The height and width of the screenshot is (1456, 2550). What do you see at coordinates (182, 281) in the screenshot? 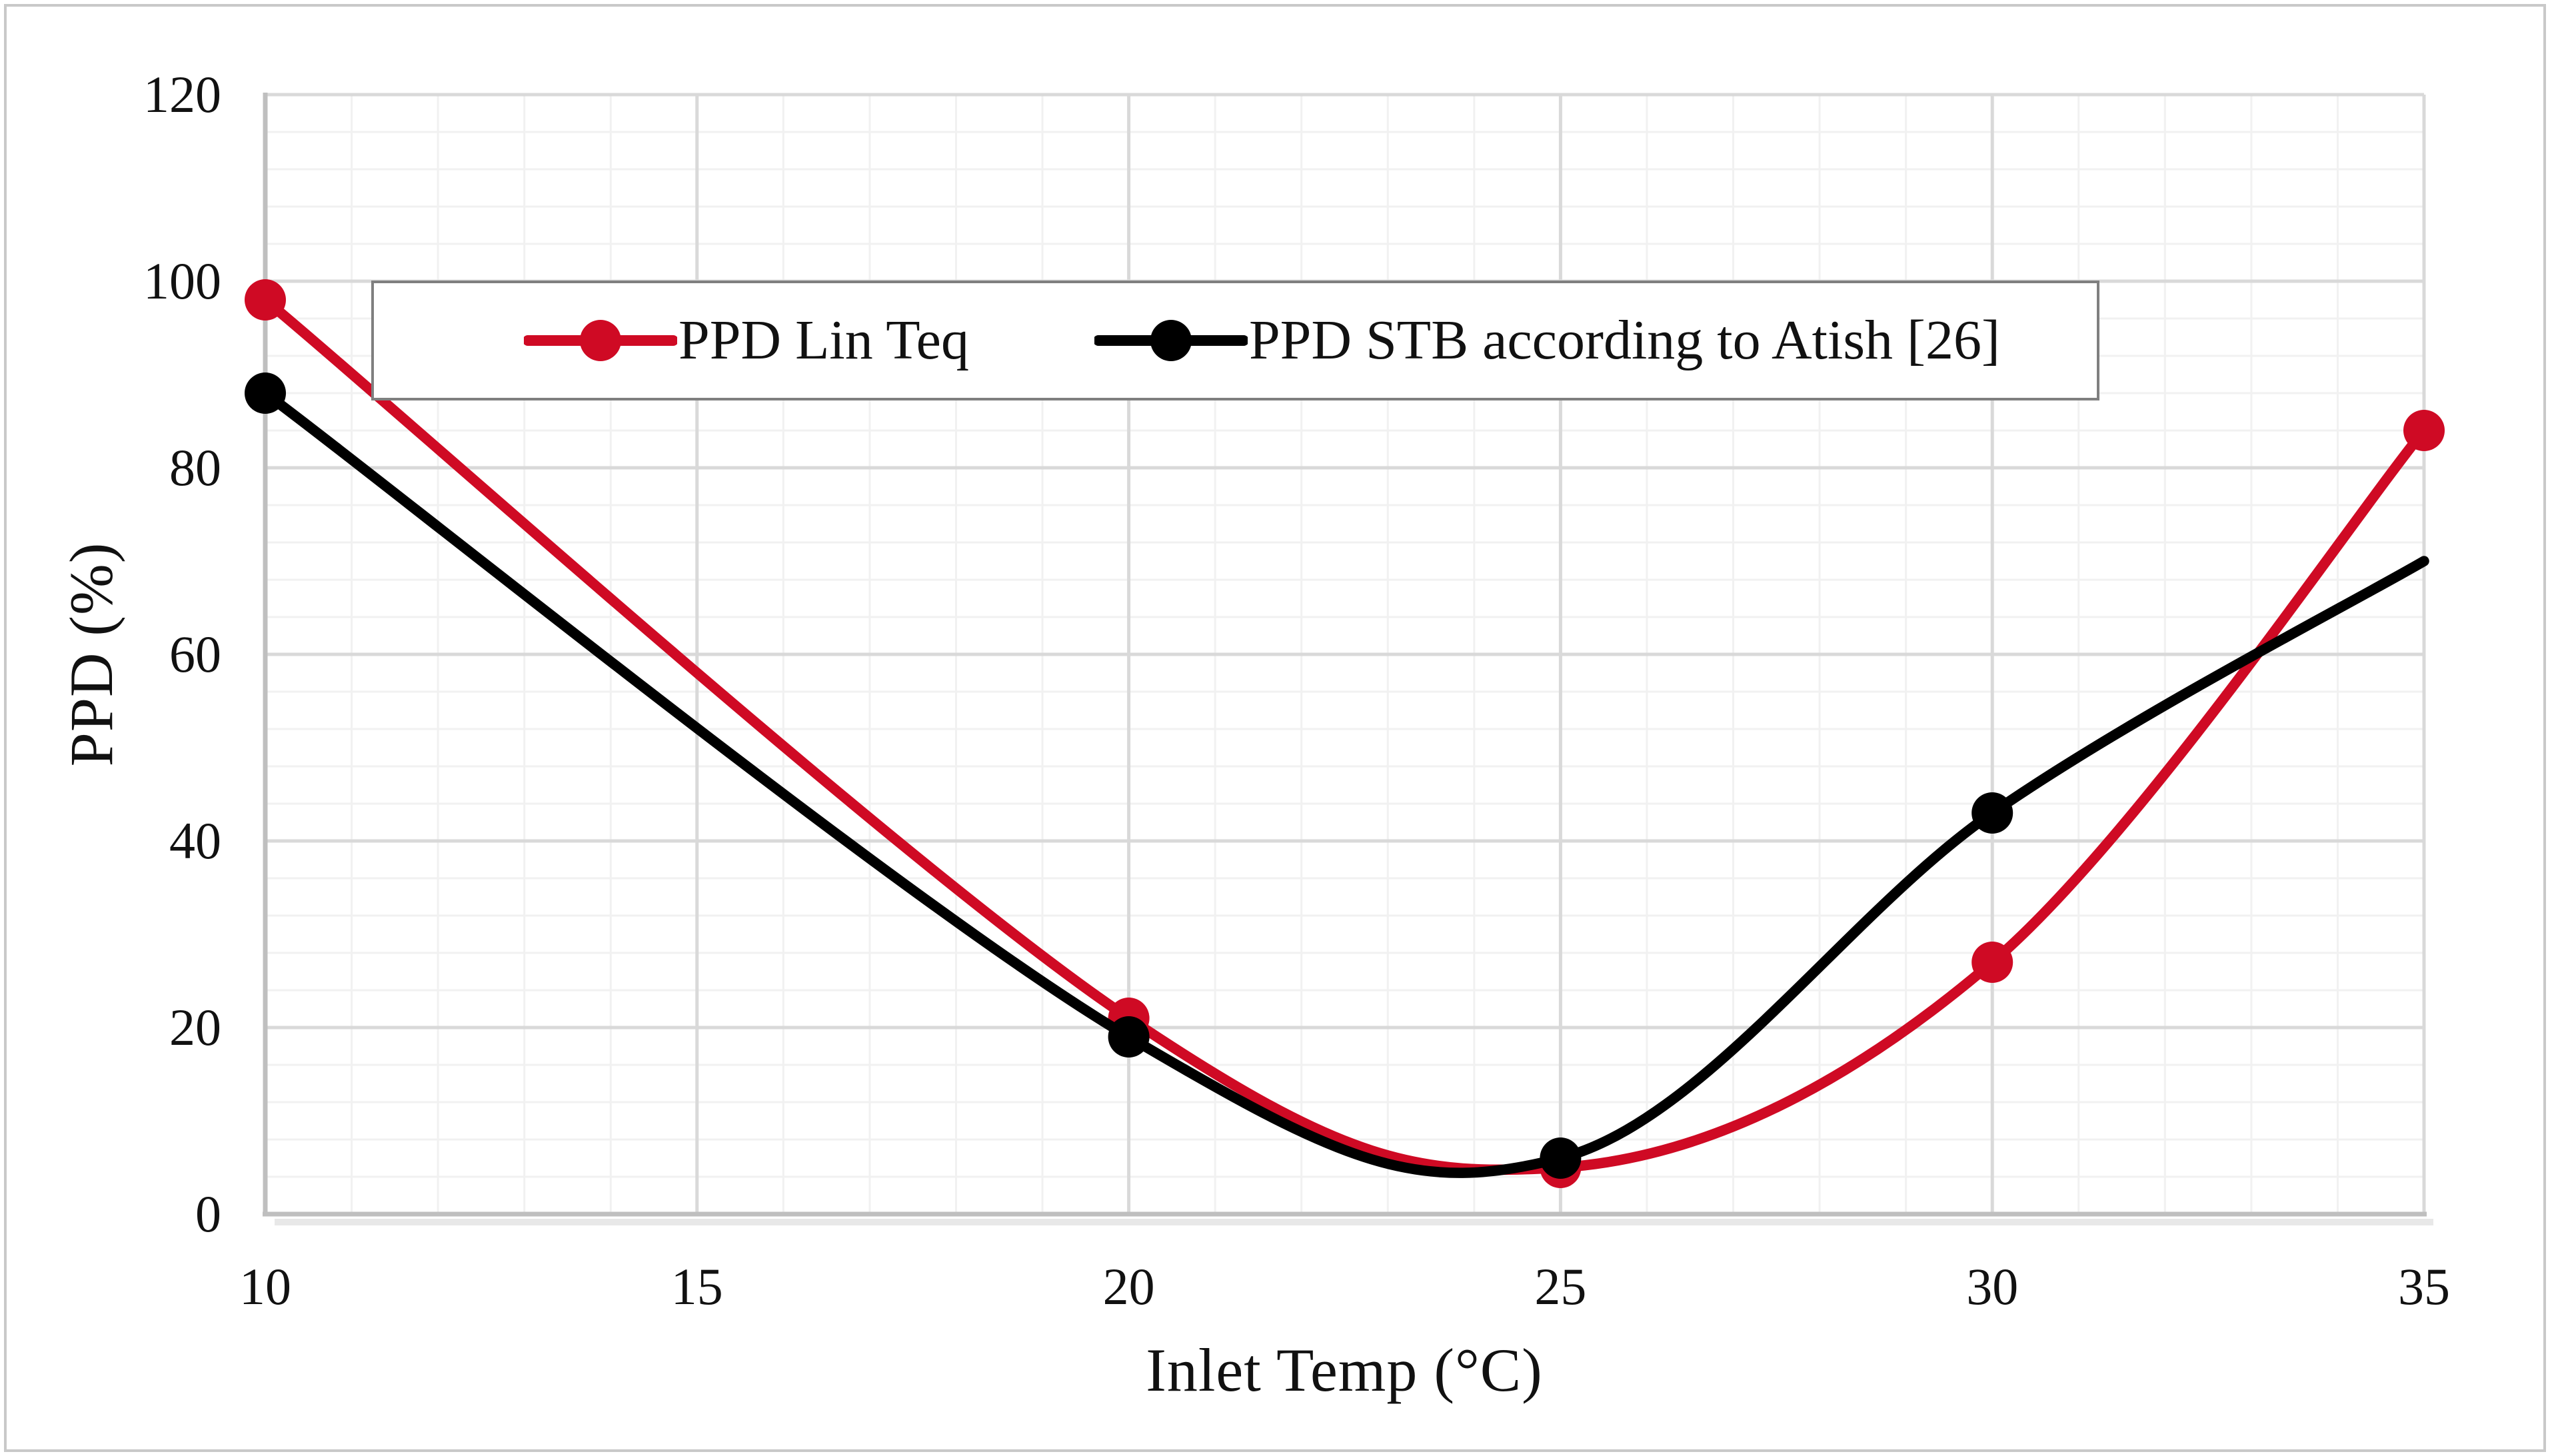
I see `y-tick-label: 100` at bounding box center [182, 281].